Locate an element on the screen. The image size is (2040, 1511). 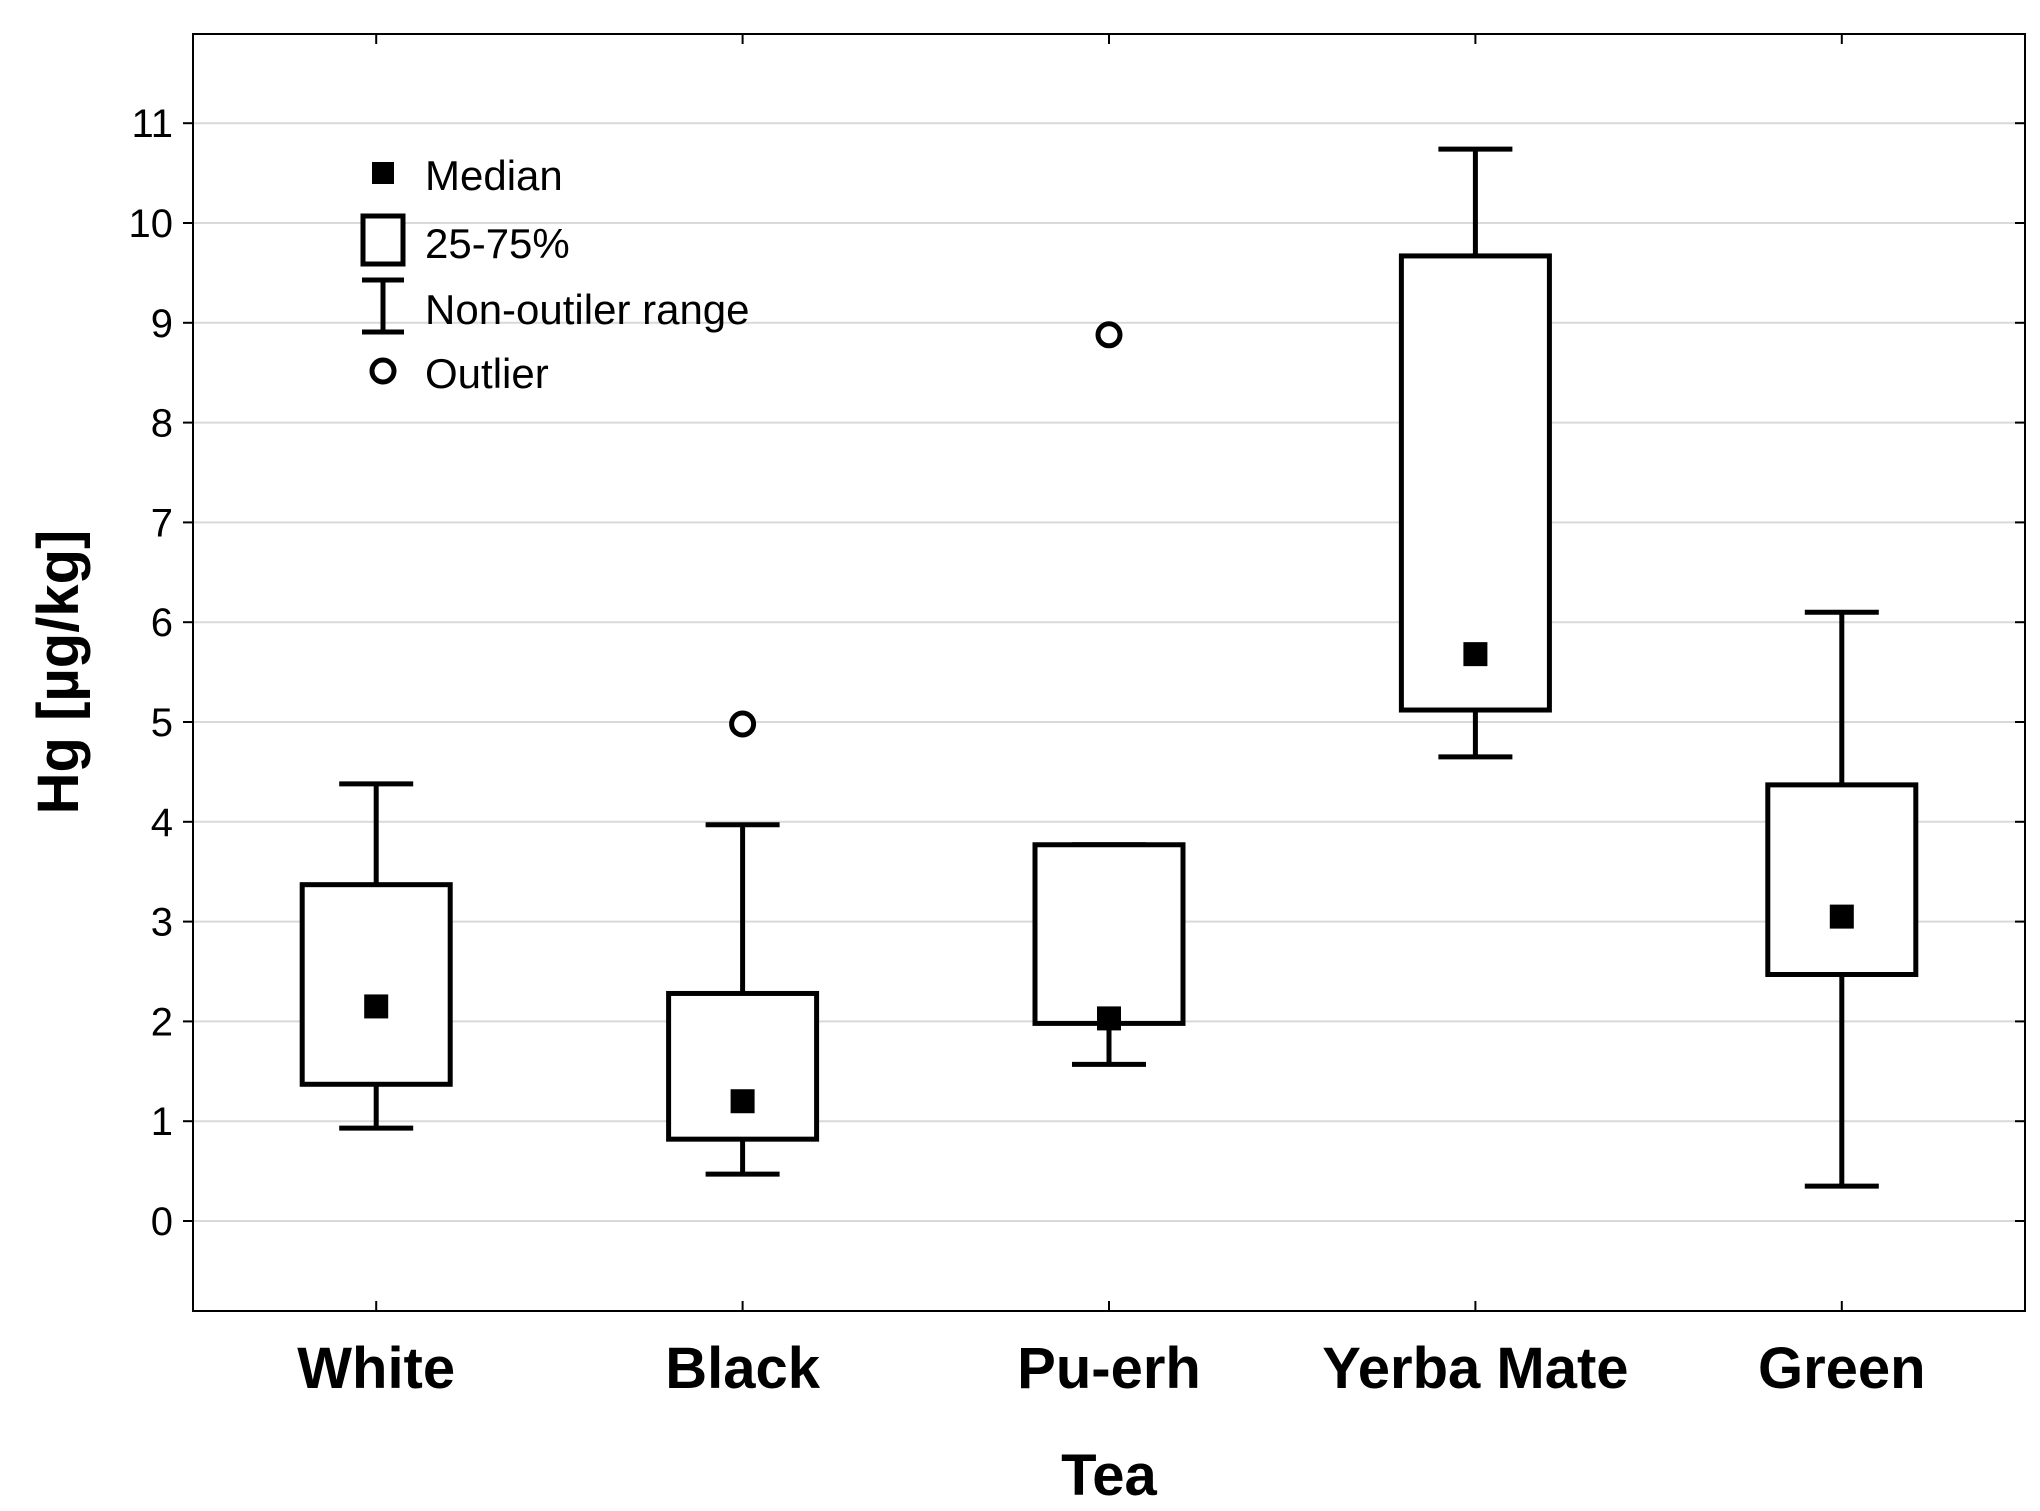
x-category-label: Black is located at coordinates (743, 1368).